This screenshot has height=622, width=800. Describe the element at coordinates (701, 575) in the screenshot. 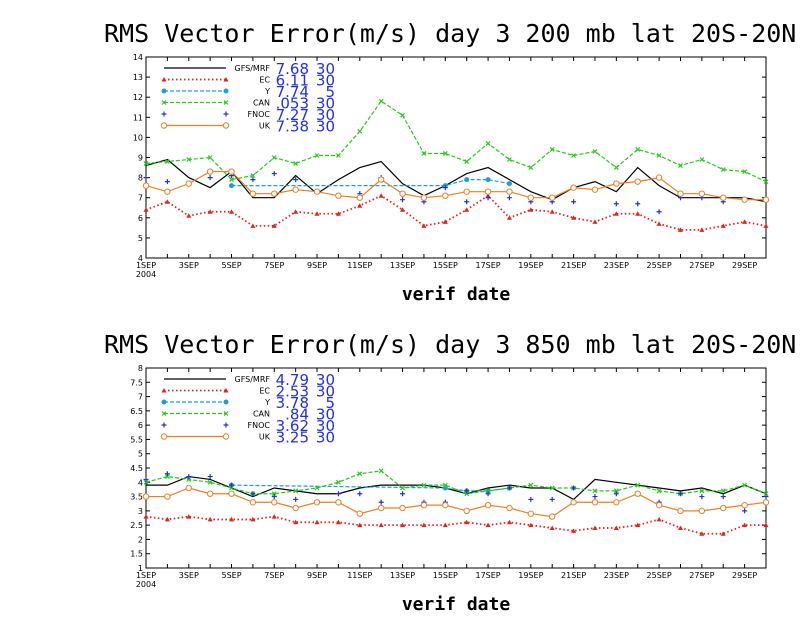

I see `x-tick-label: 27SEP` at that location.